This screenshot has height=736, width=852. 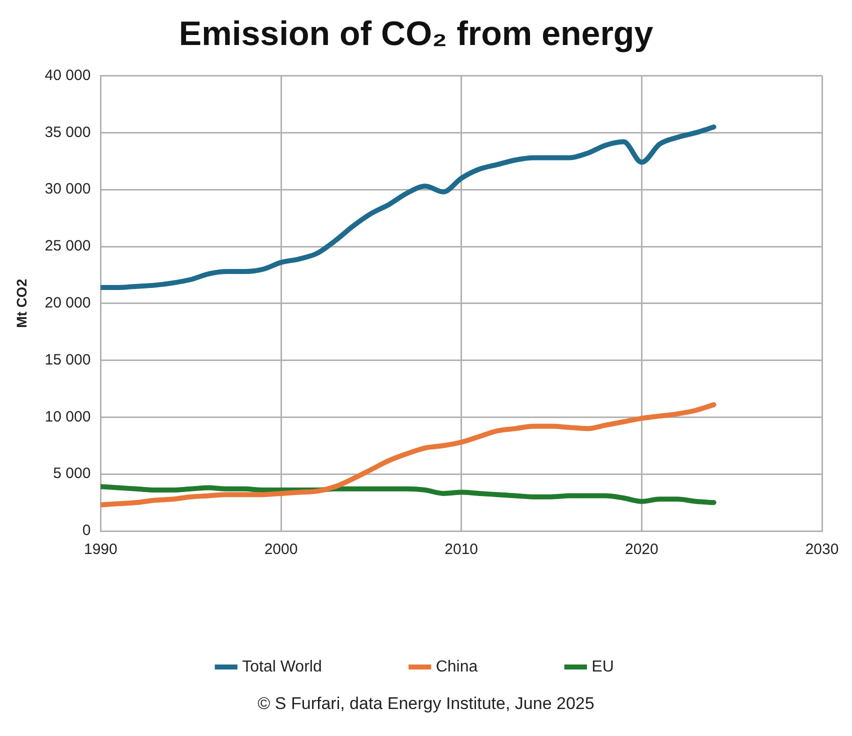 I want to click on y-tick-label: 15 000, so click(x=67, y=359).